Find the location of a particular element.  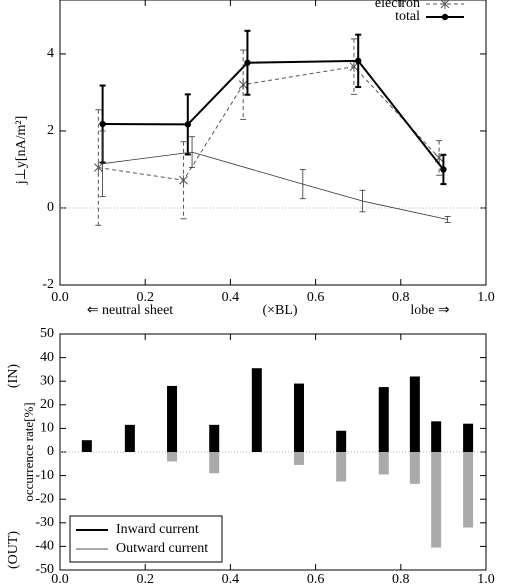

y-tick-label: 10 is located at coordinates (47, 428).